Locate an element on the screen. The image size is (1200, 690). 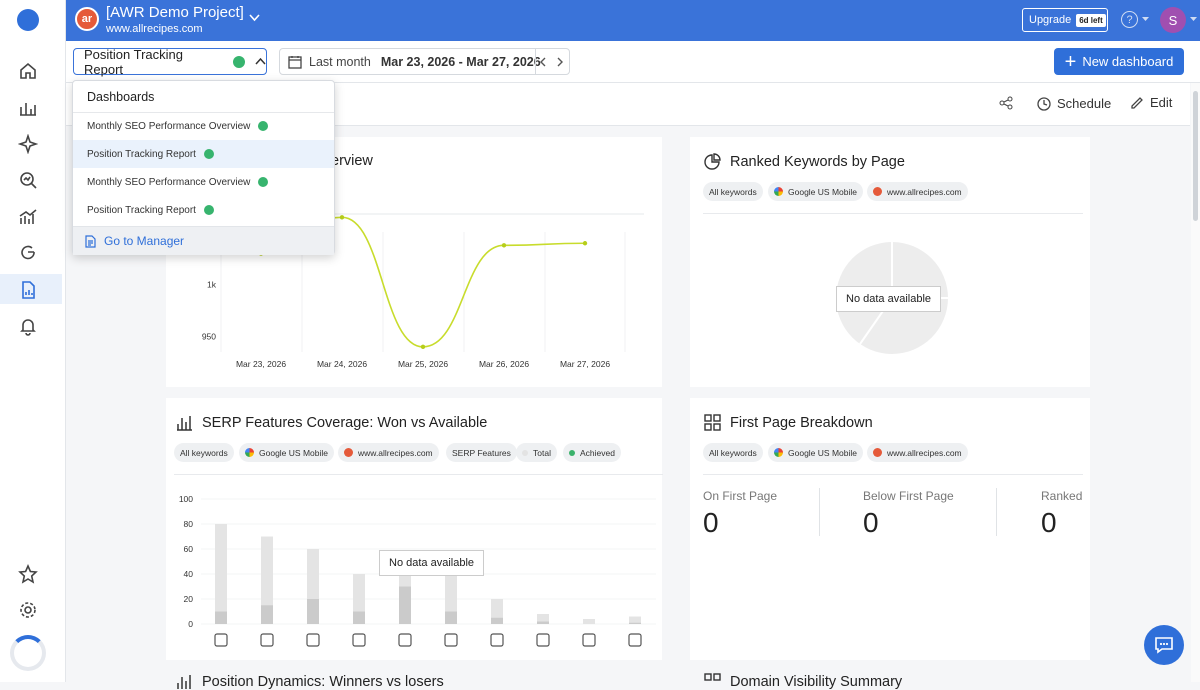
chip-label: Google US Mobile is located at coordinates (822, 452).